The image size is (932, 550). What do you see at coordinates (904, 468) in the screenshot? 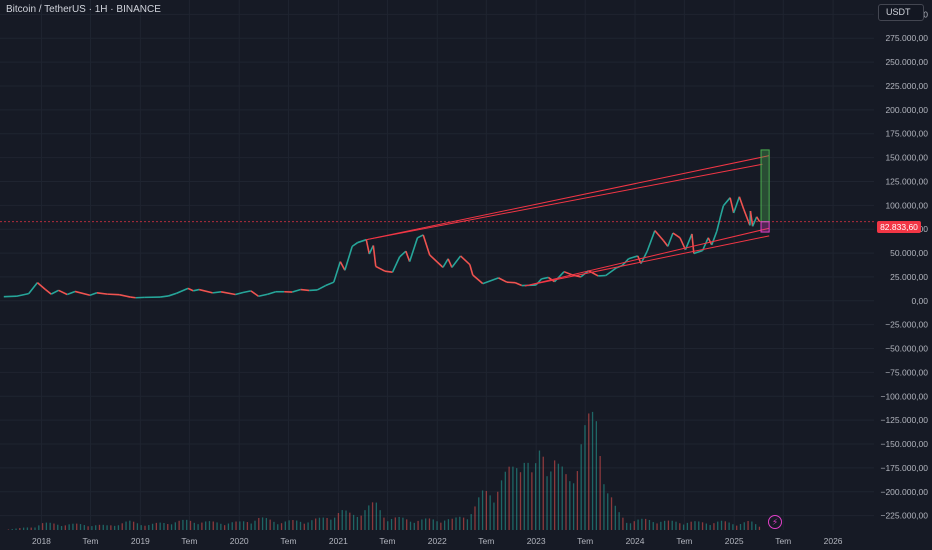
I see `y-tick-label: −175.000,00` at bounding box center [904, 468].